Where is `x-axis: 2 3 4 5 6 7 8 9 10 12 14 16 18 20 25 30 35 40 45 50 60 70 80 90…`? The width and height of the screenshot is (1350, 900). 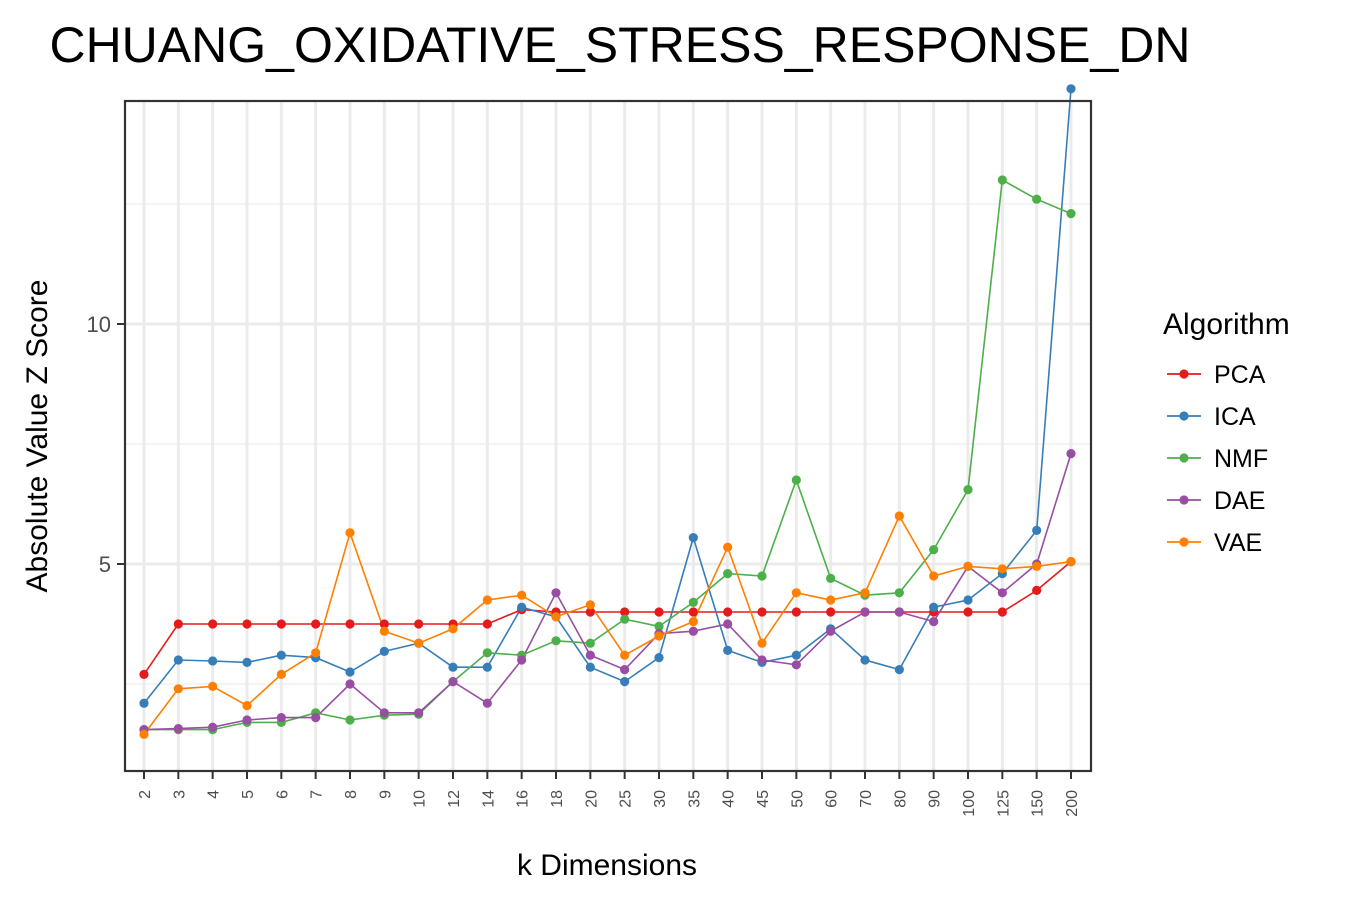 x-axis: 2 3 4 5 6 7 8 9 10 12 14 16 18 20 25 30 35 40 45 50 60 70 80 90… is located at coordinates (609, 794).